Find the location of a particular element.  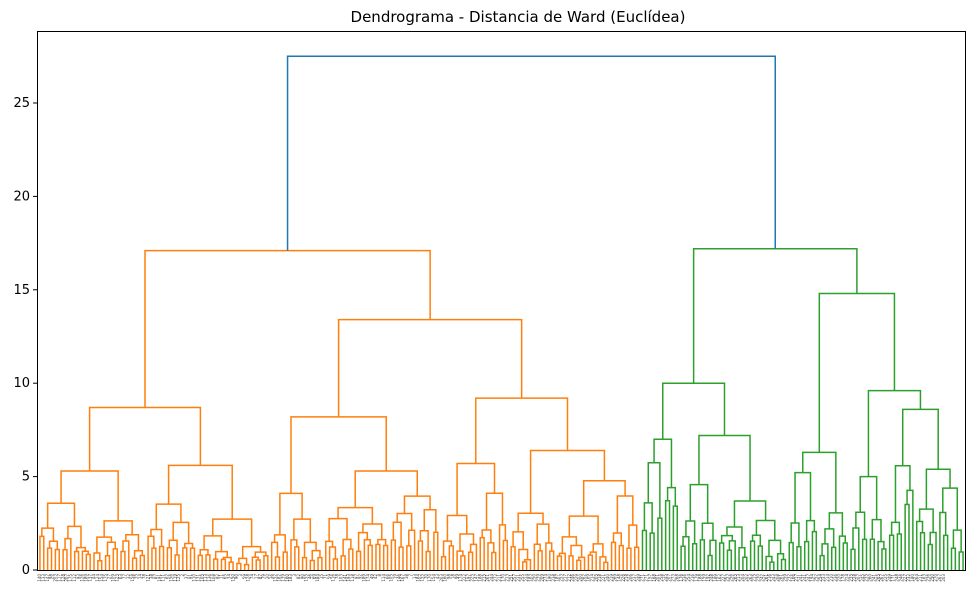

y-tick-label: 20 is located at coordinates (21, 196).